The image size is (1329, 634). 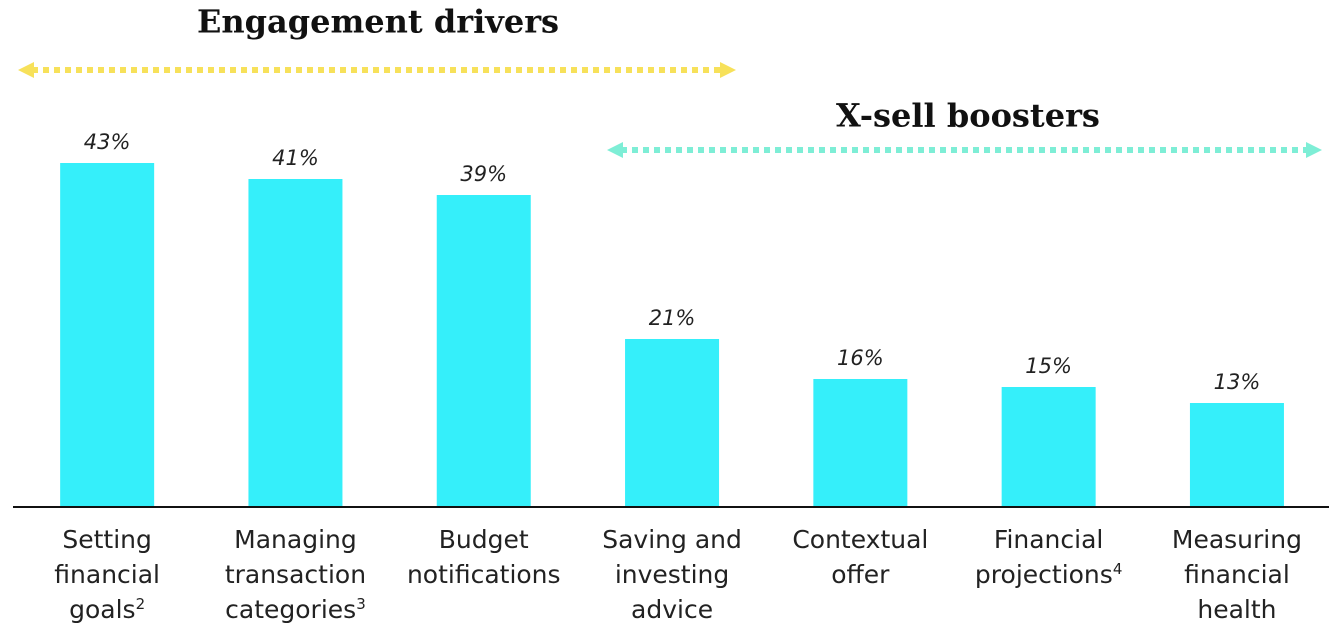 I want to click on category-text: Contextual offer, so click(x=860, y=557).